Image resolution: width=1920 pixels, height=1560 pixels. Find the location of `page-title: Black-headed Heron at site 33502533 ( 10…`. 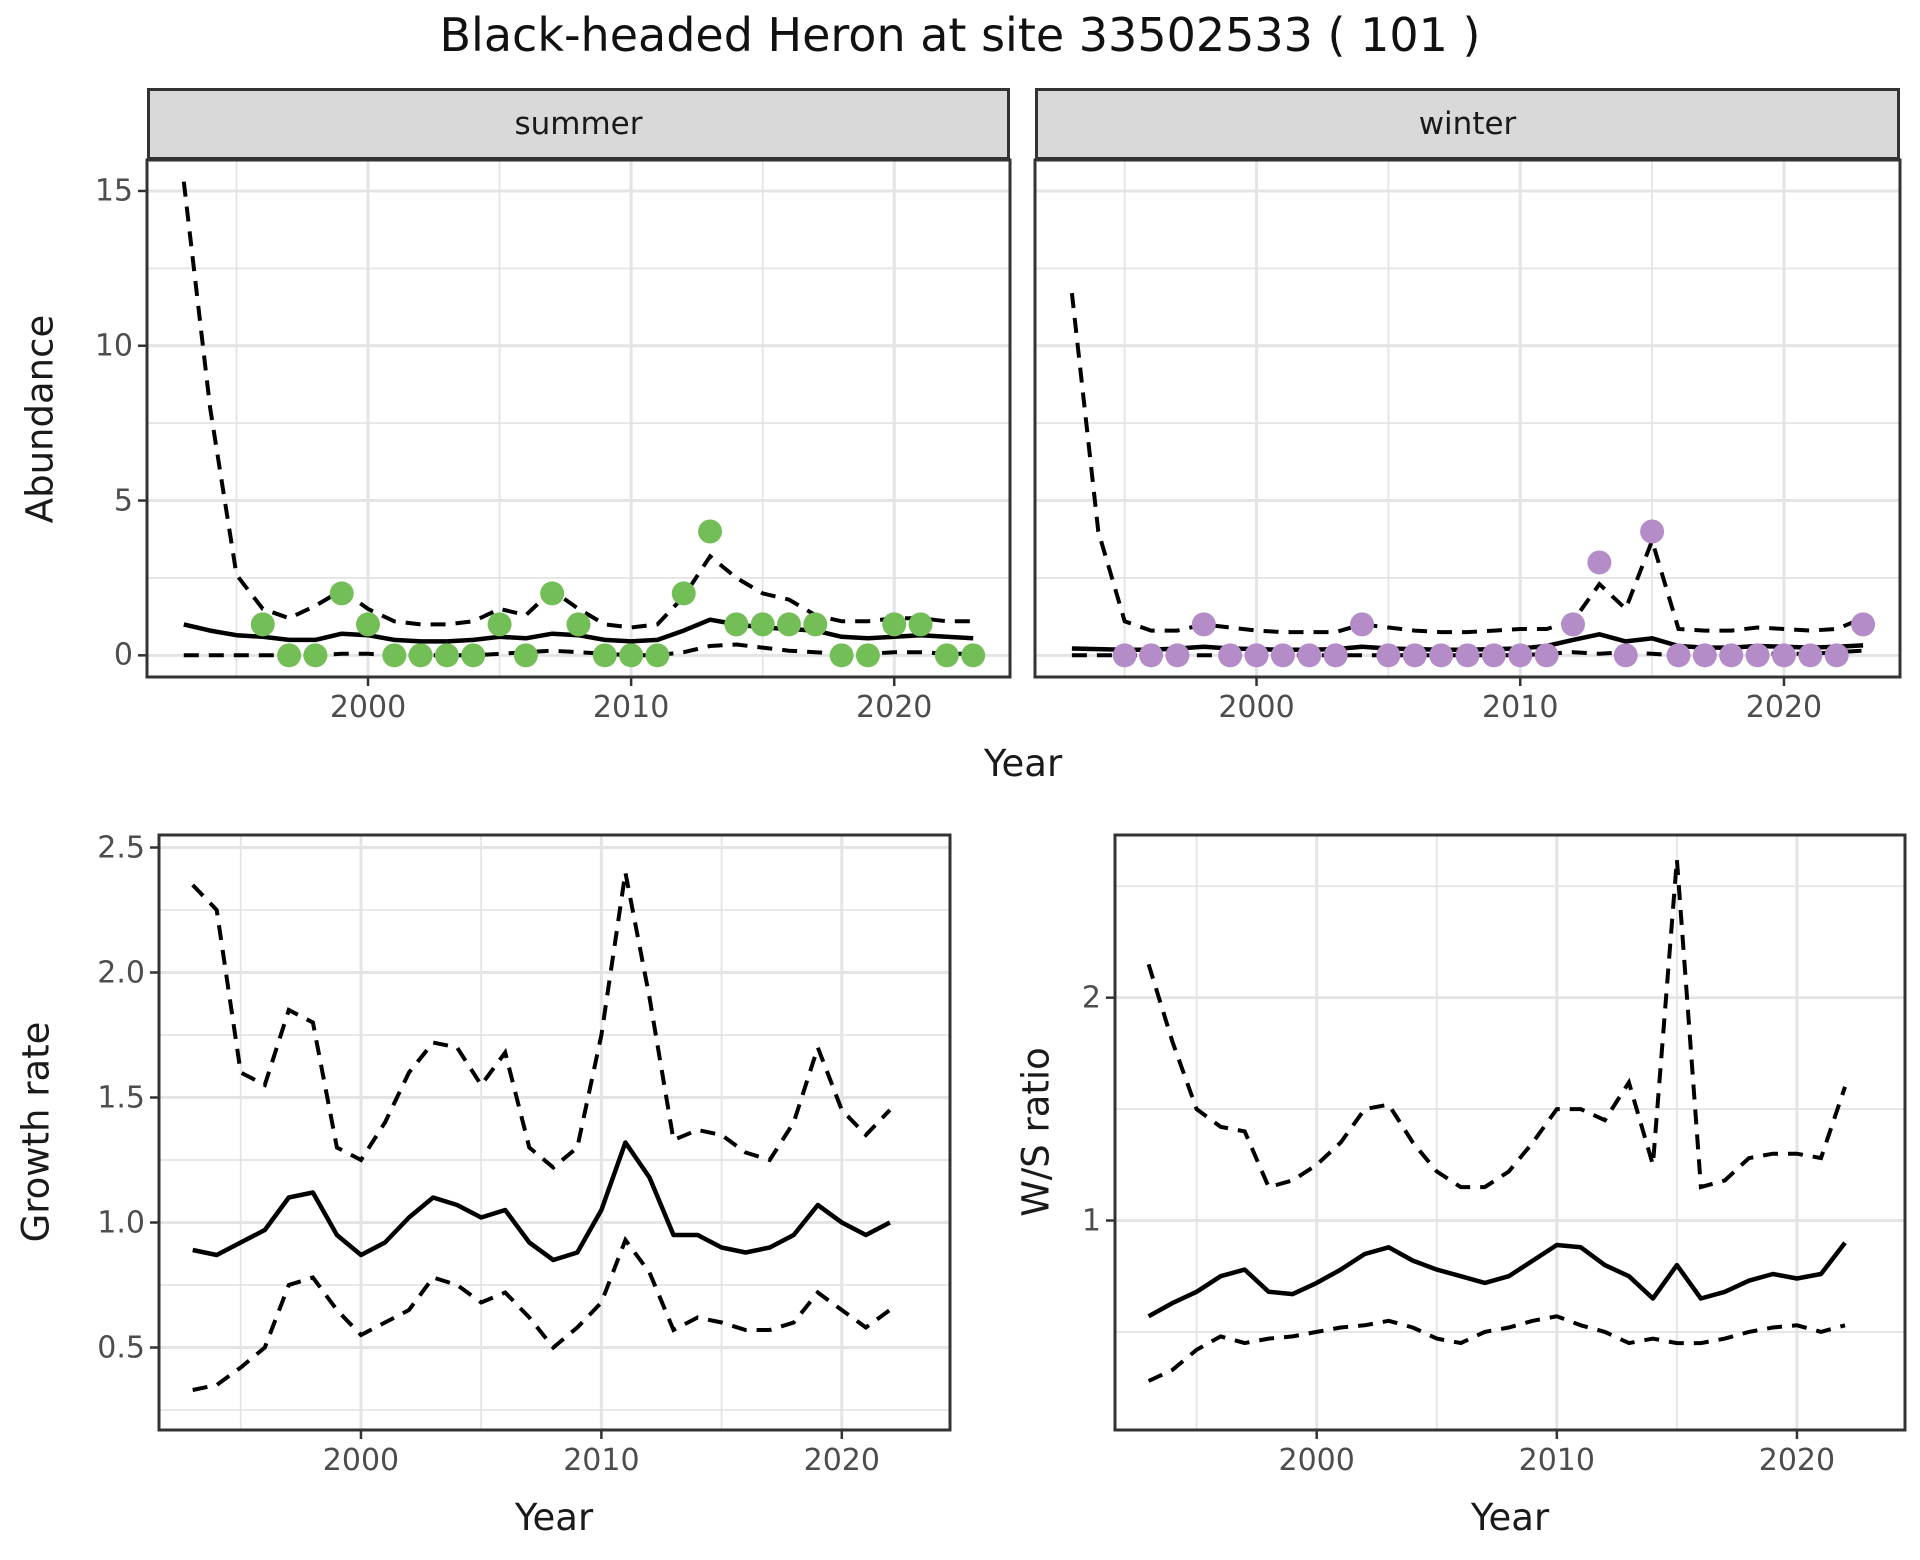

page-title: Black-headed Heron at site 33502533 ( 10… is located at coordinates (960, 35).